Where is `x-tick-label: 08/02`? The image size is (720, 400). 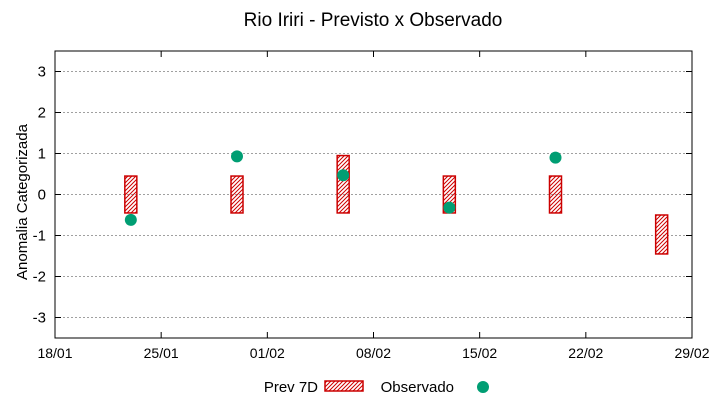
x-tick-label: 08/02 is located at coordinates (373, 353).